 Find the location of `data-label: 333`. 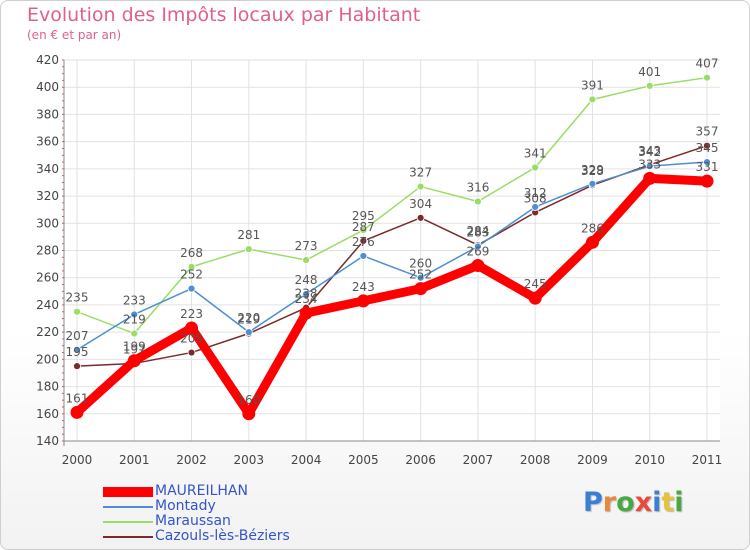

data-label: 333 is located at coordinates (649, 164).